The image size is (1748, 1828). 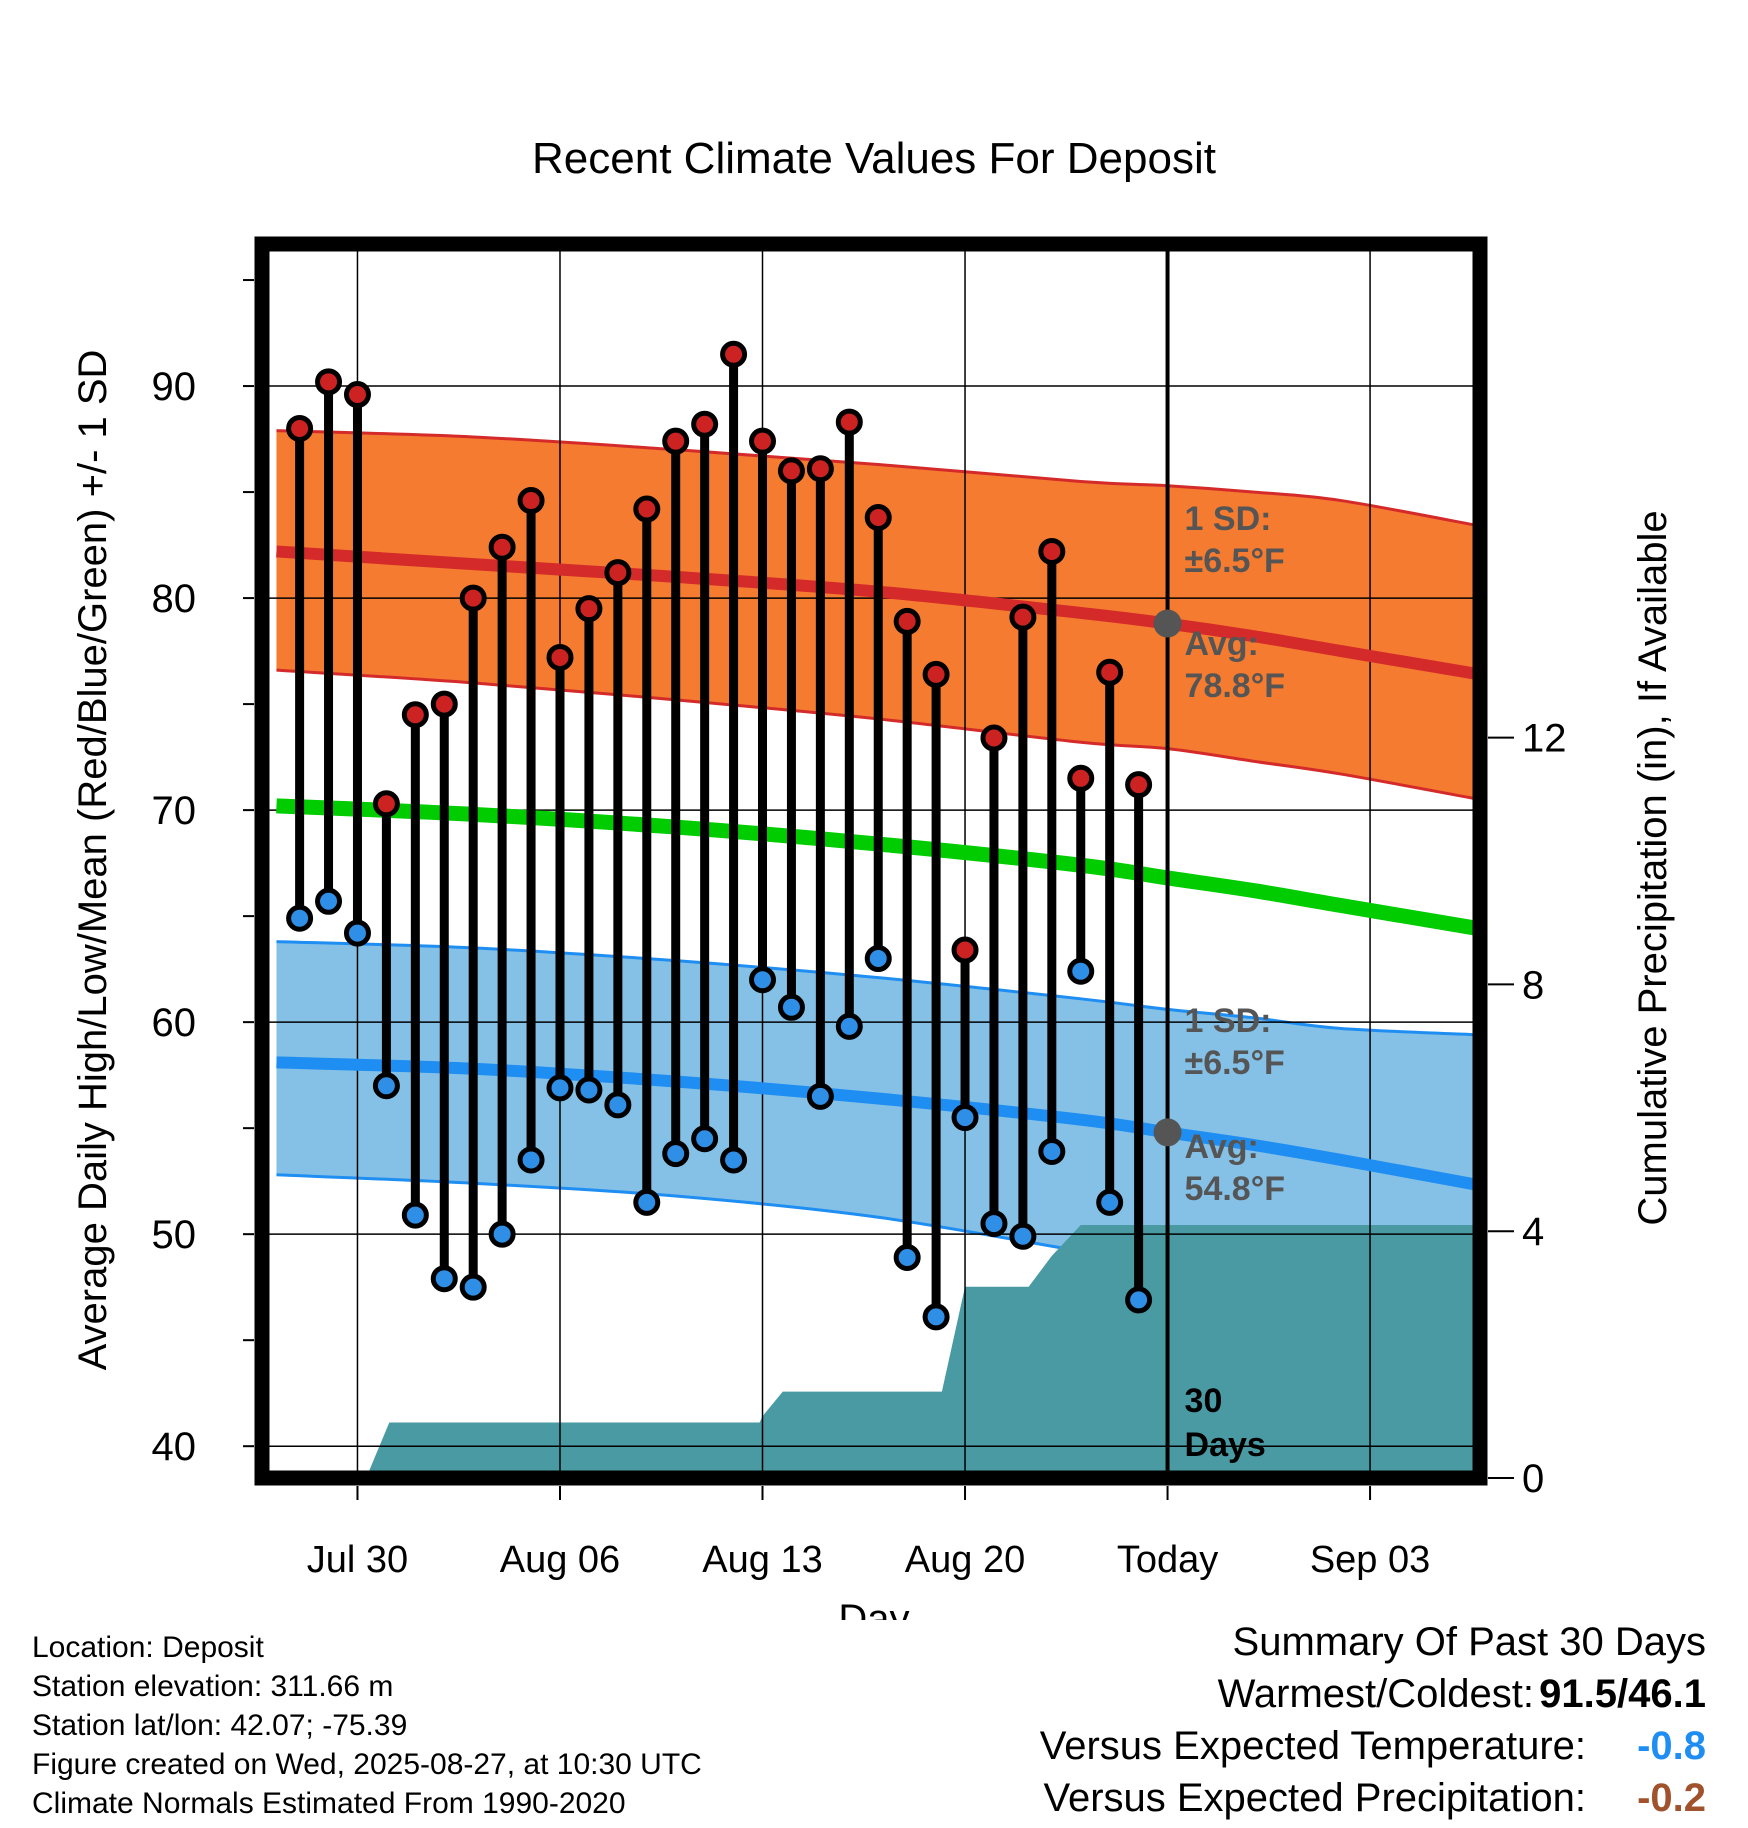 I want to click on today-normal-high-marker, so click(x=1167, y=623).